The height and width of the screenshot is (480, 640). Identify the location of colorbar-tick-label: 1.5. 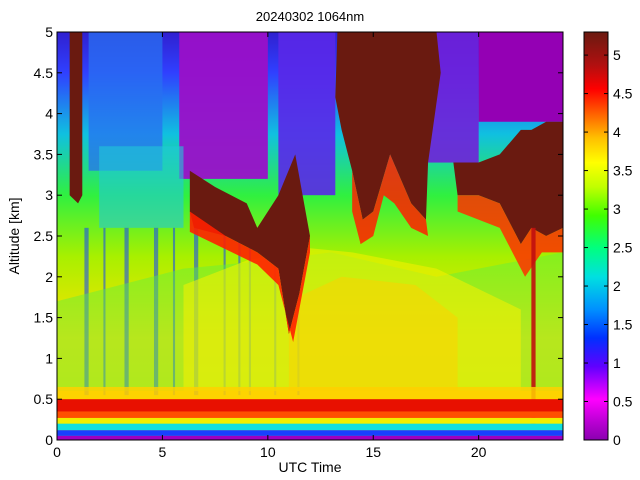
(623, 325).